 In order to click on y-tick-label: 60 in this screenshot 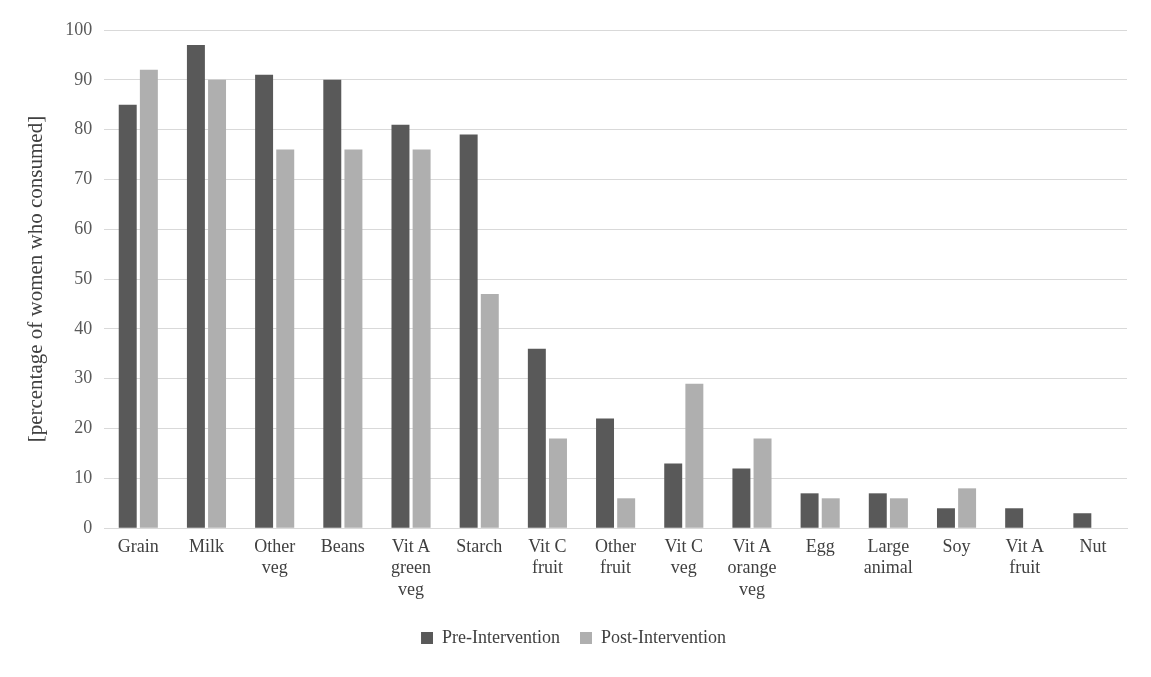, I will do `click(83, 228)`.